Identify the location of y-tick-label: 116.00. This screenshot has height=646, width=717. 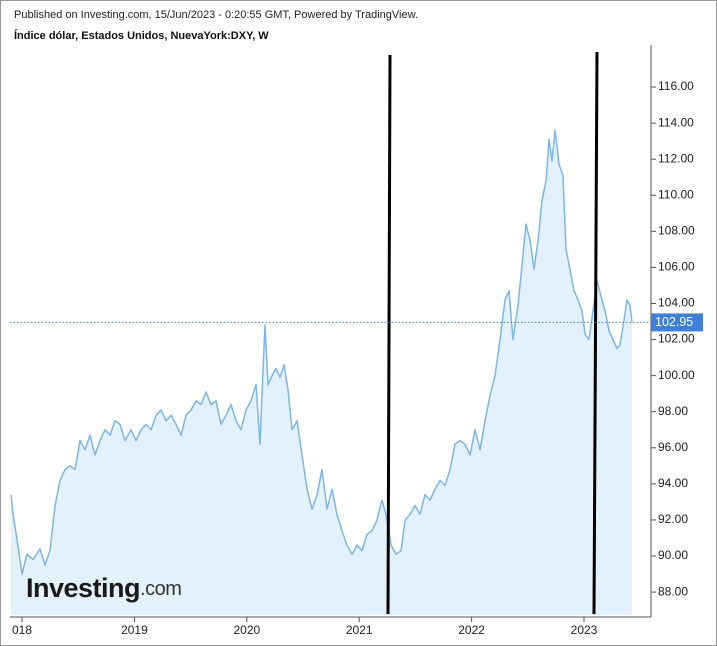
(676, 86).